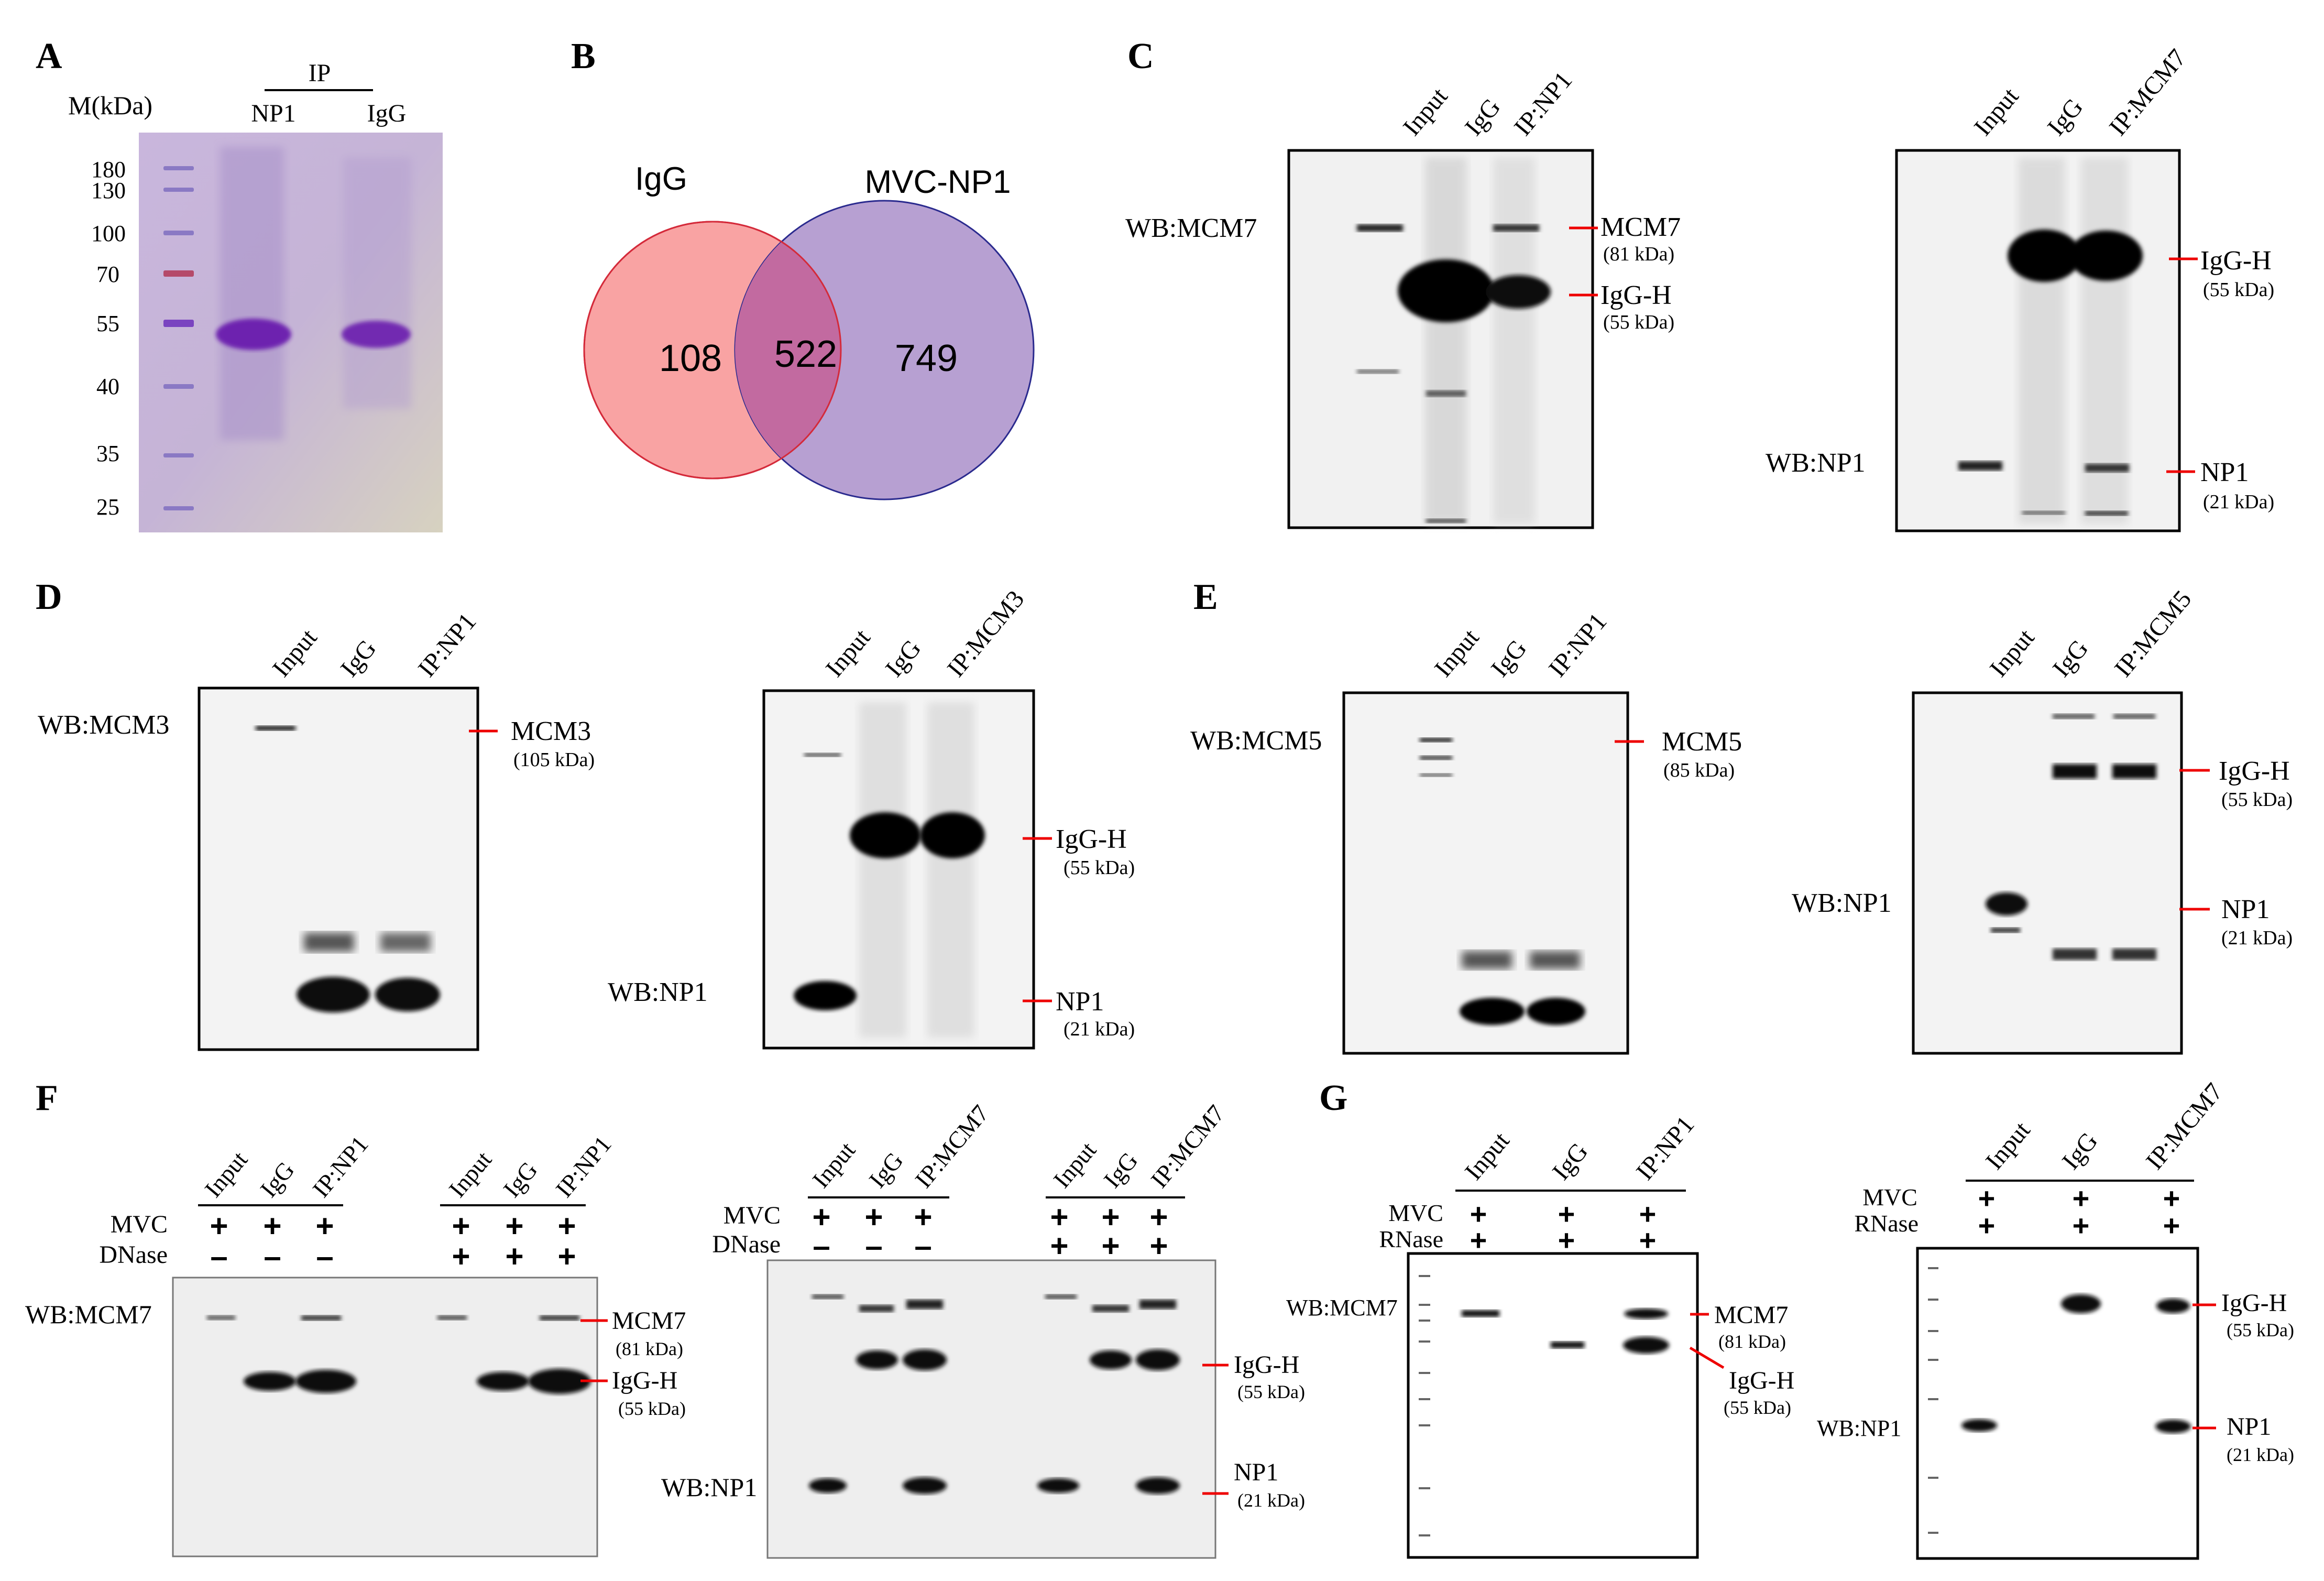 This screenshot has width=2324, height=1581. I want to click on venn-count-igg-only: 108, so click(690, 358).